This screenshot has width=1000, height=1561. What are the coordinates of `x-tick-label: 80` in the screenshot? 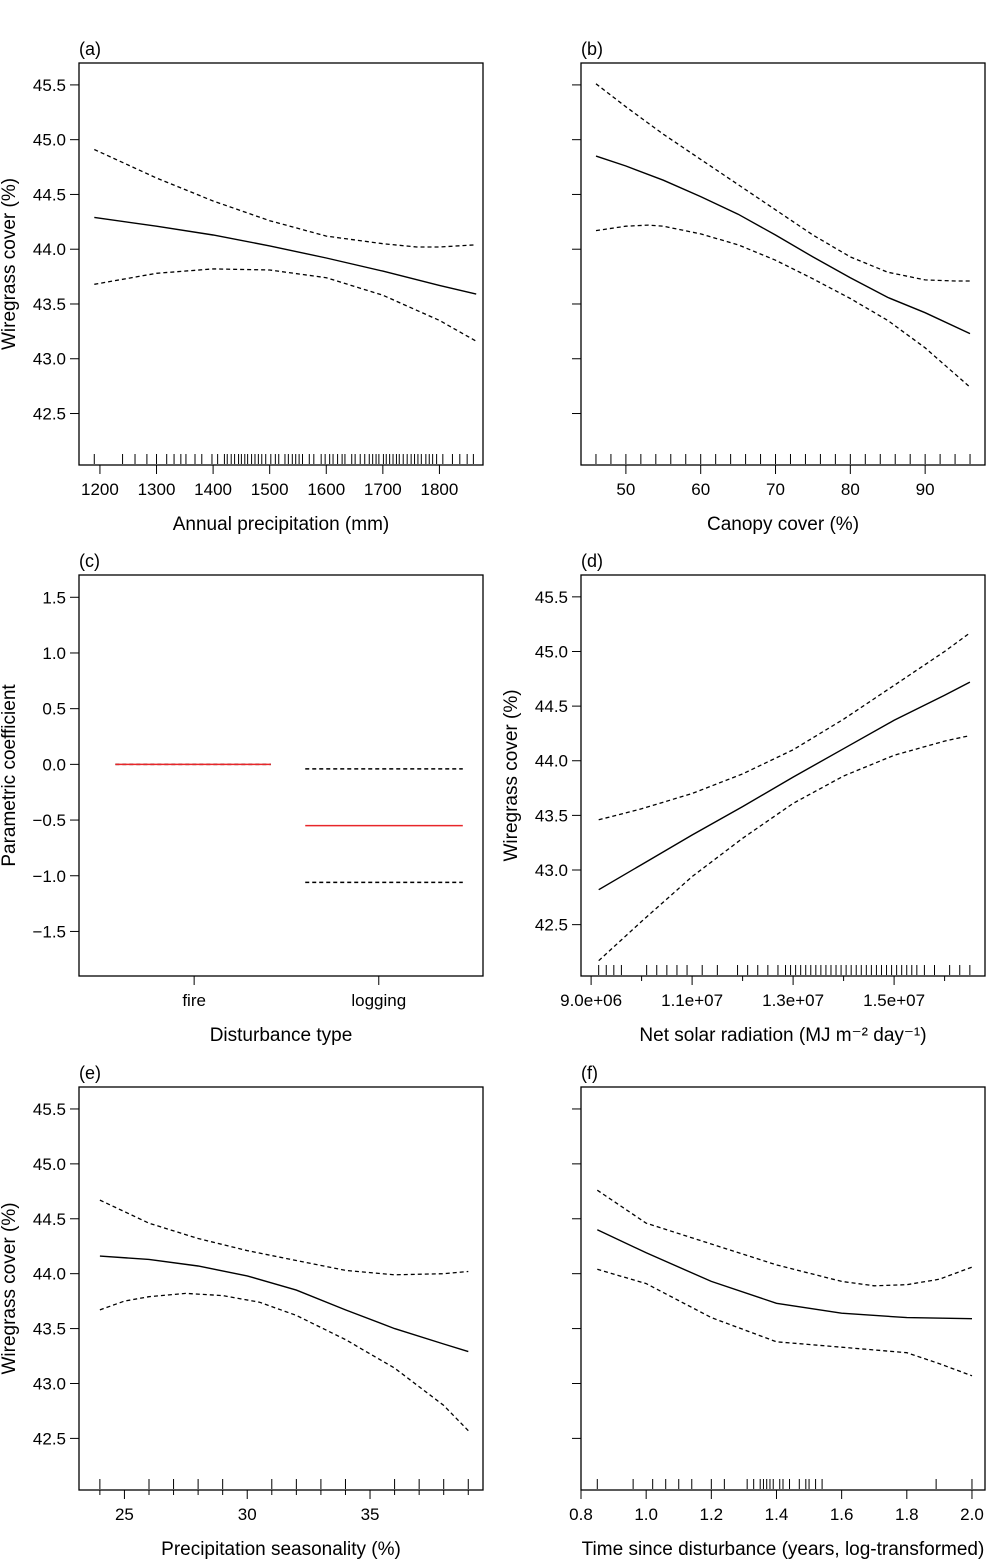 It's located at (850, 489).